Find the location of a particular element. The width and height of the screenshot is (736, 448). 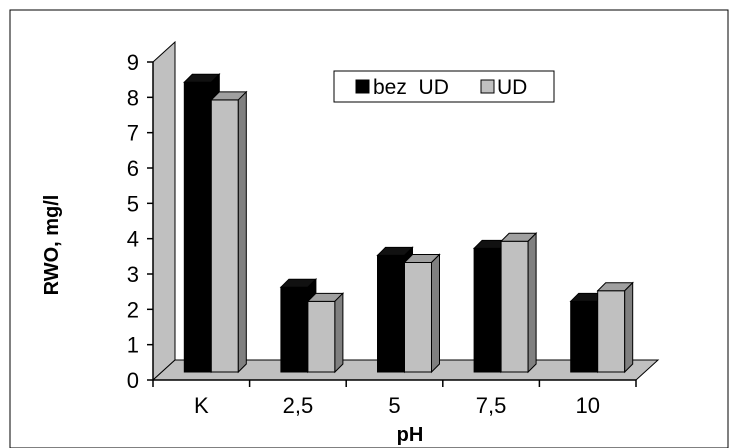

x-tick-label: 7,5 is located at coordinates (491, 405).